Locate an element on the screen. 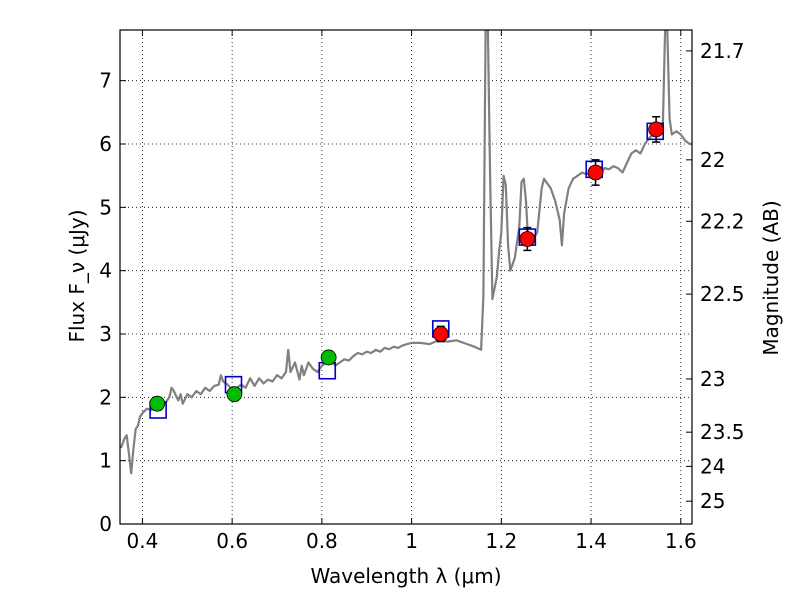 Image resolution: width=800 pixels, height=600 pixels. right-tick-label: 23 is located at coordinates (712, 379).